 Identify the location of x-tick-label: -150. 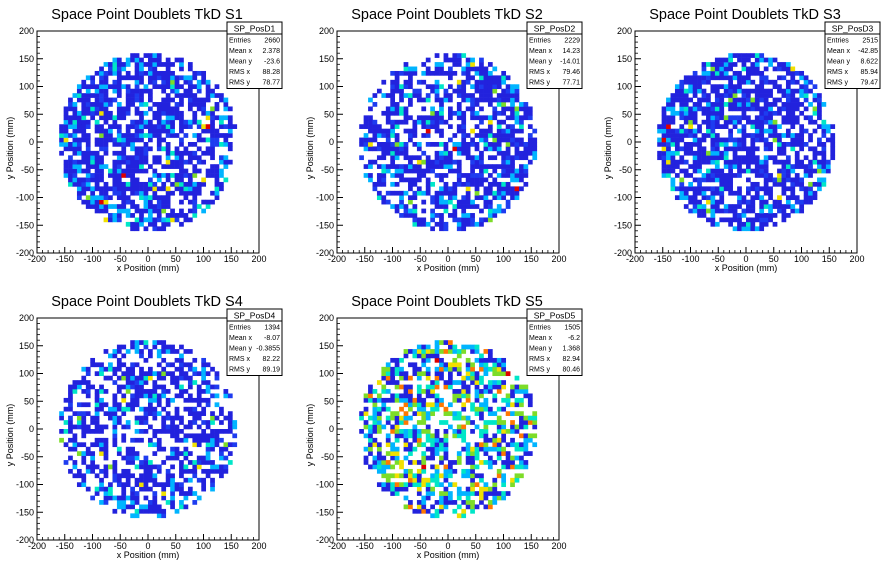
(365, 259).